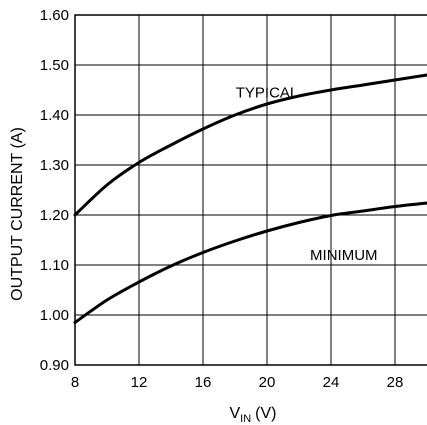 The height and width of the screenshot is (425, 427). What do you see at coordinates (265, 413) in the screenshot?
I see `x-axis-label-unit: (V)` at bounding box center [265, 413].